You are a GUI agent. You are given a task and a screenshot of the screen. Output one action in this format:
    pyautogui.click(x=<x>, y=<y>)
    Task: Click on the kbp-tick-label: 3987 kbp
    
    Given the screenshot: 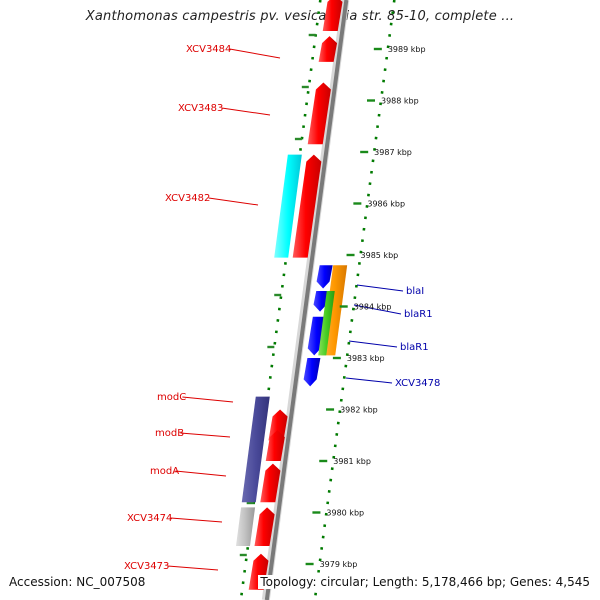 What is the action you would take?
    pyautogui.click(x=393, y=152)
    